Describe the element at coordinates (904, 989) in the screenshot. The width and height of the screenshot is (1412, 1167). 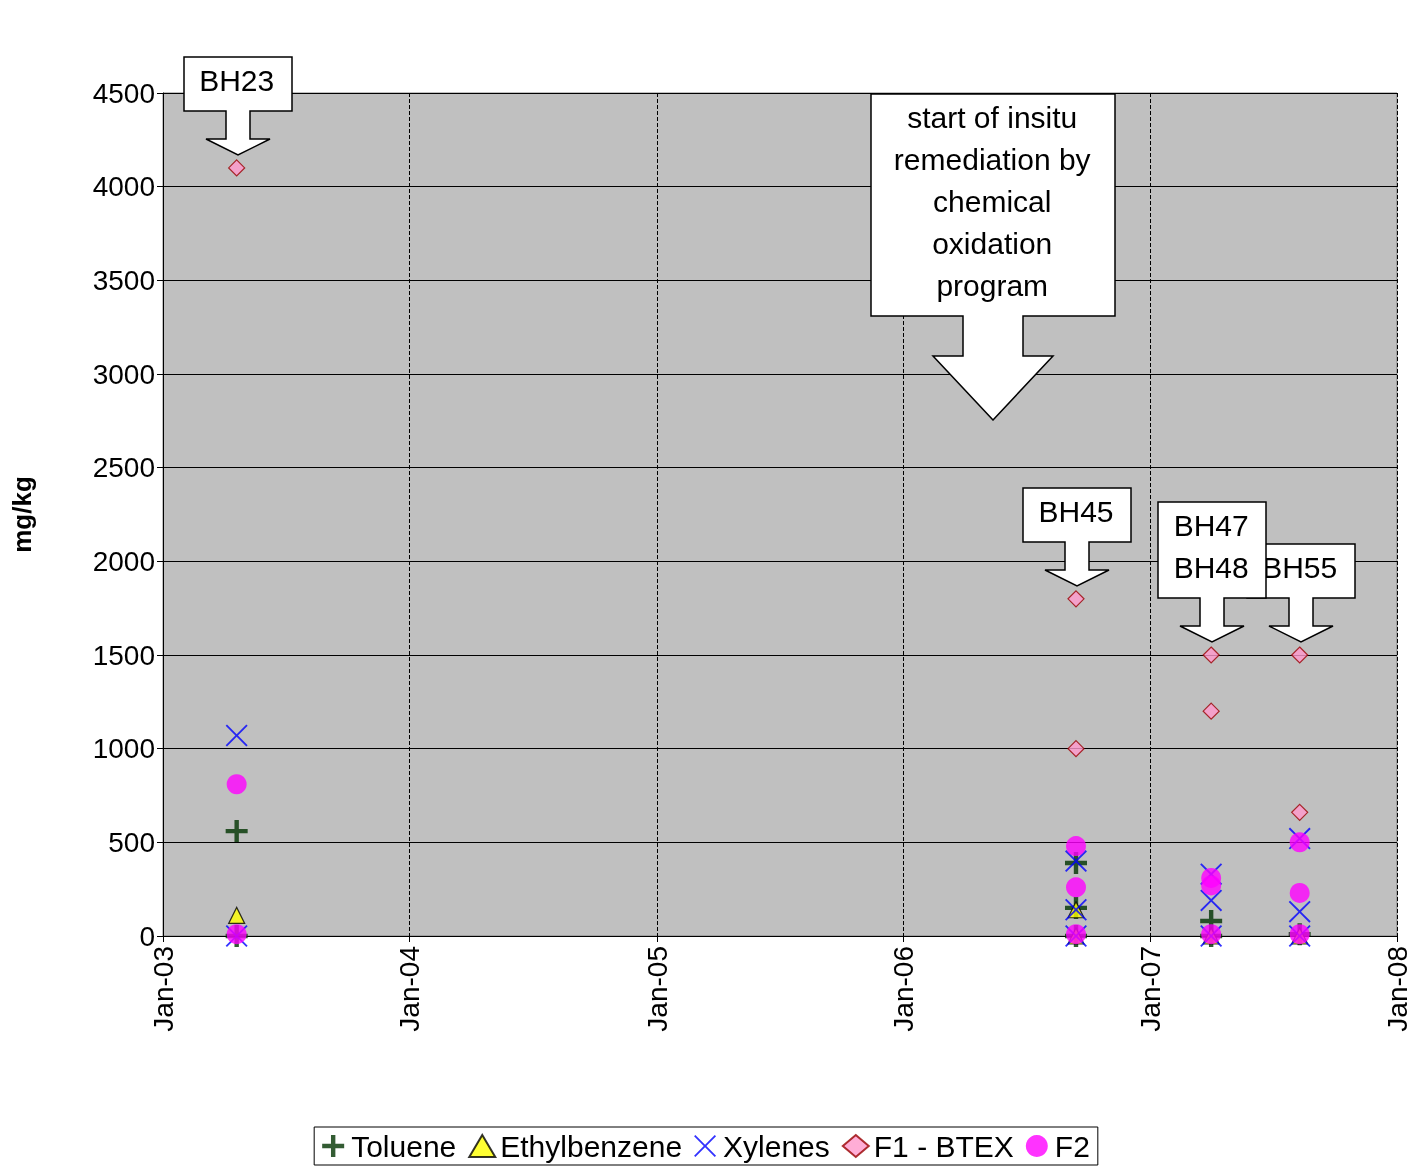
I see `x-tick-label: Jan-06` at that location.